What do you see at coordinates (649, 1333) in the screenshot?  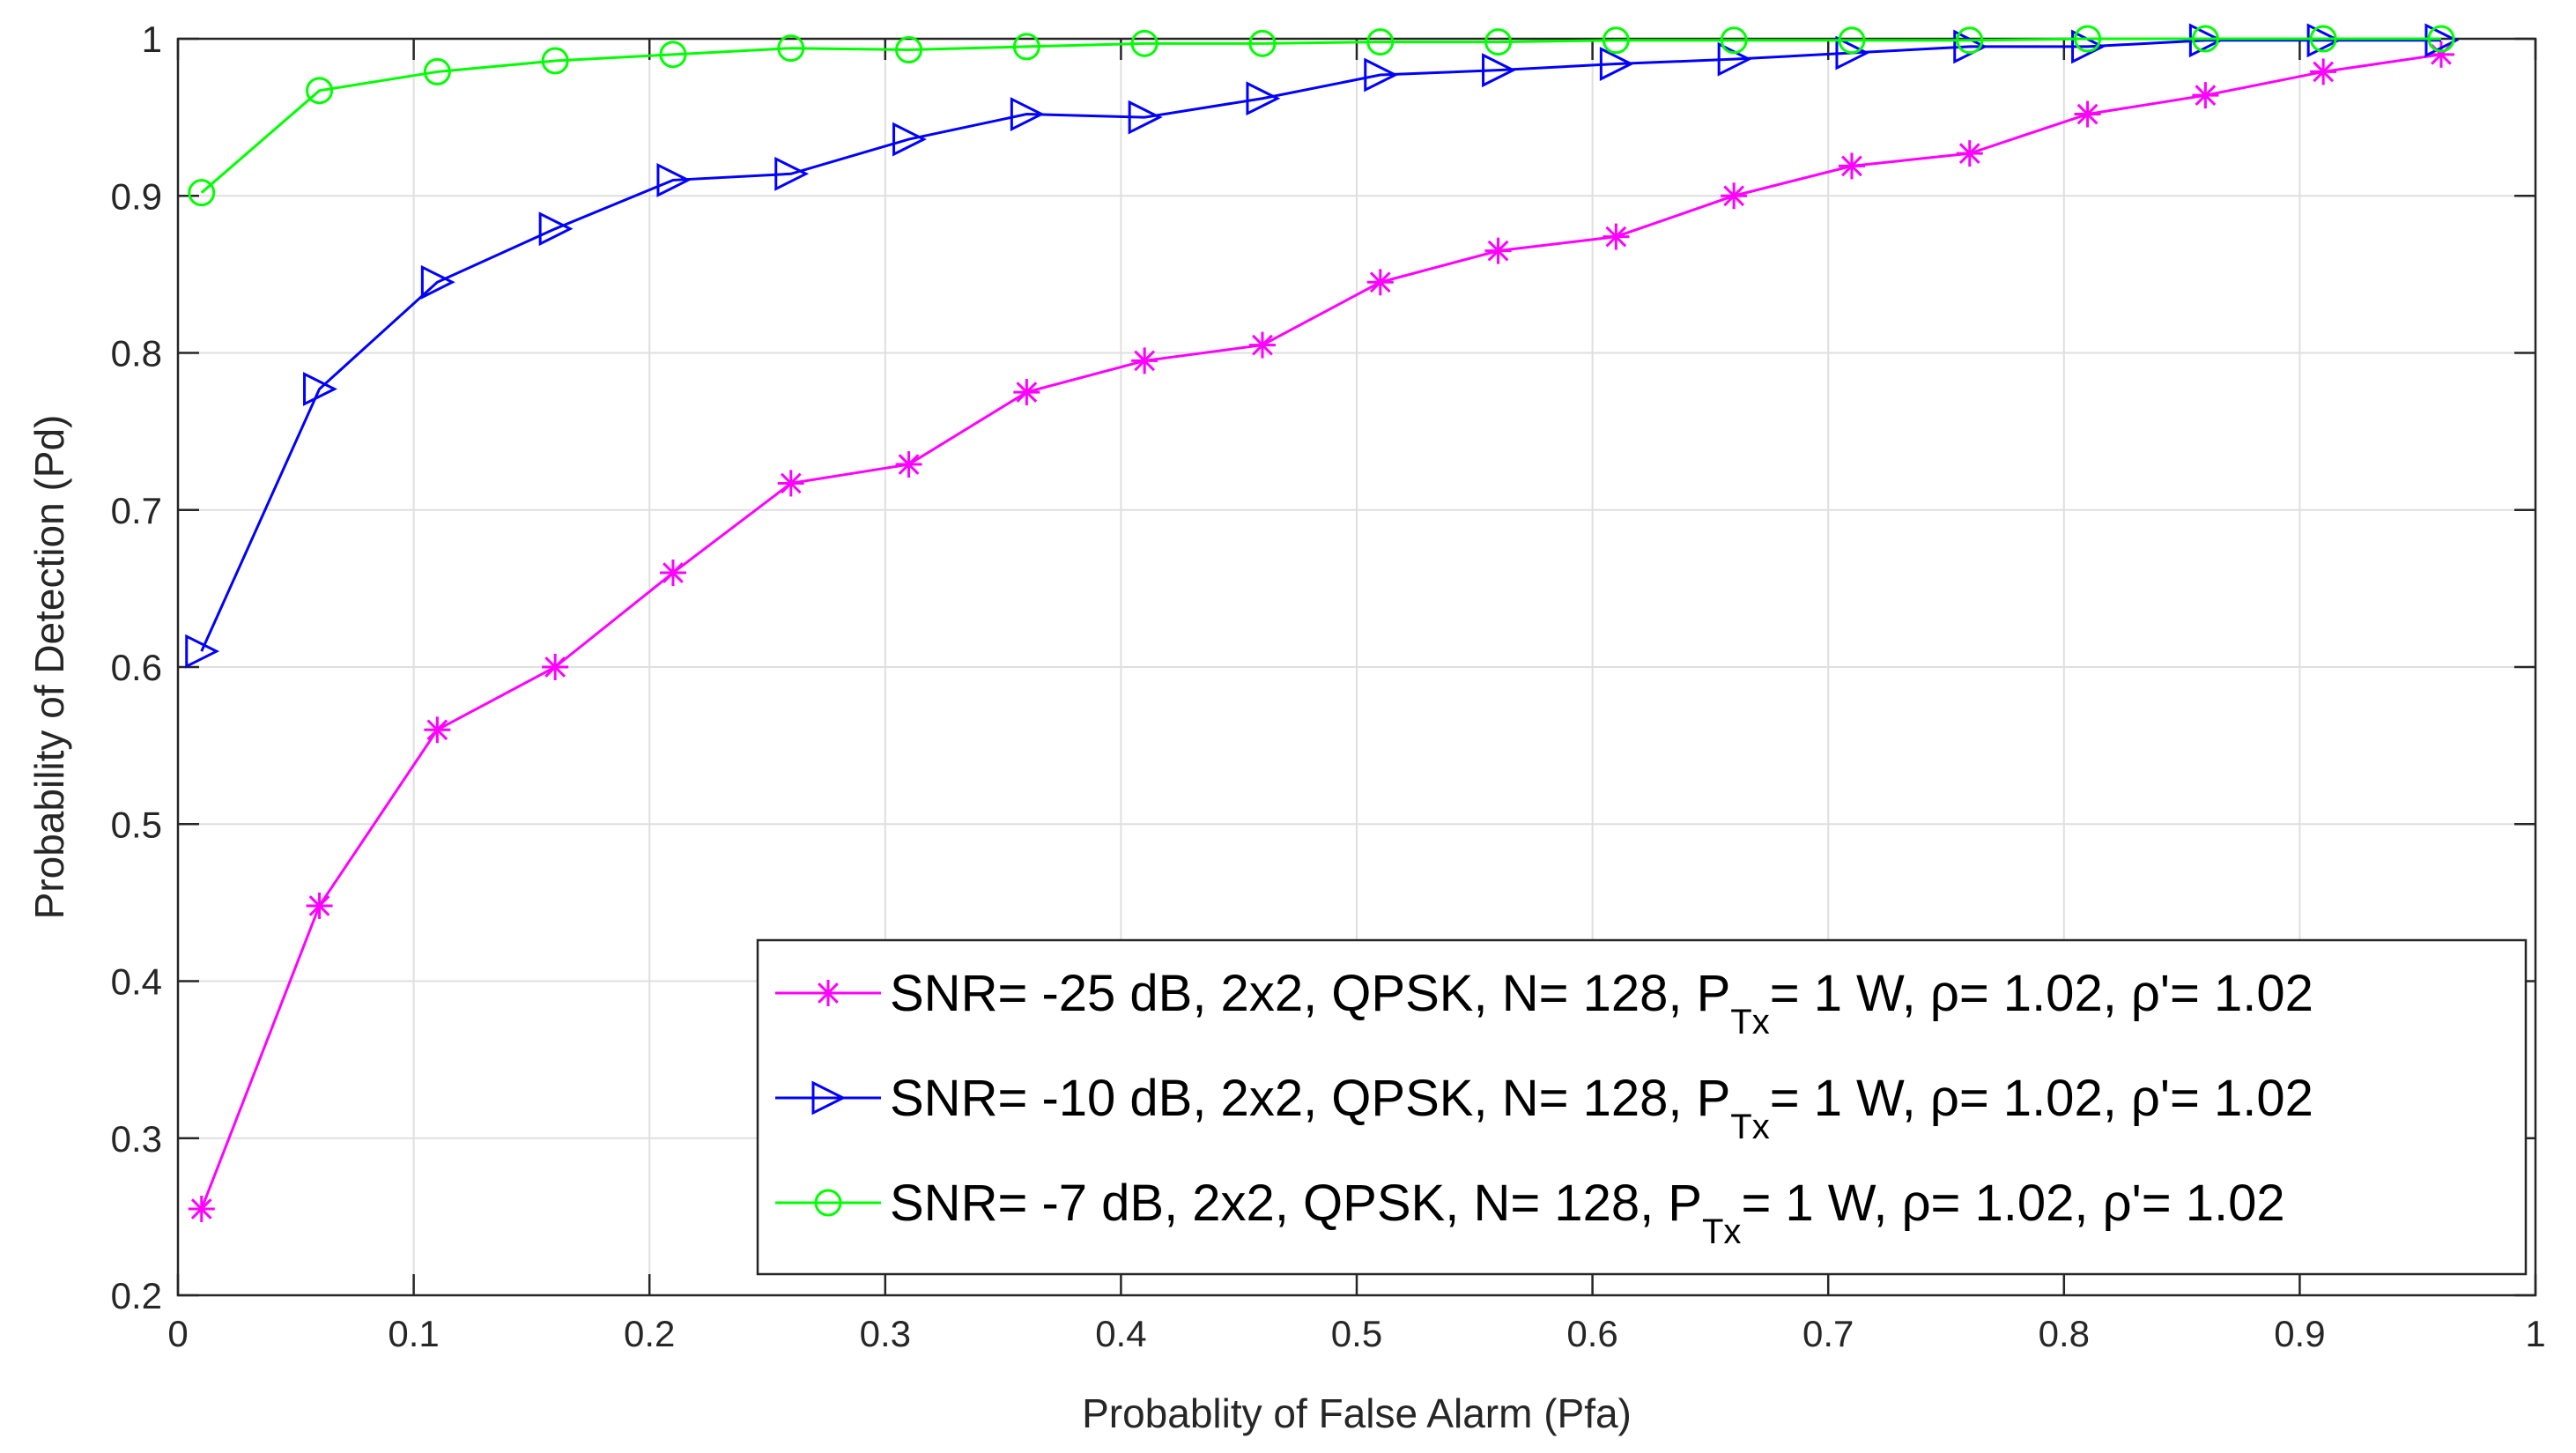 I see `x-tick-label: 0.2` at bounding box center [649, 1333].